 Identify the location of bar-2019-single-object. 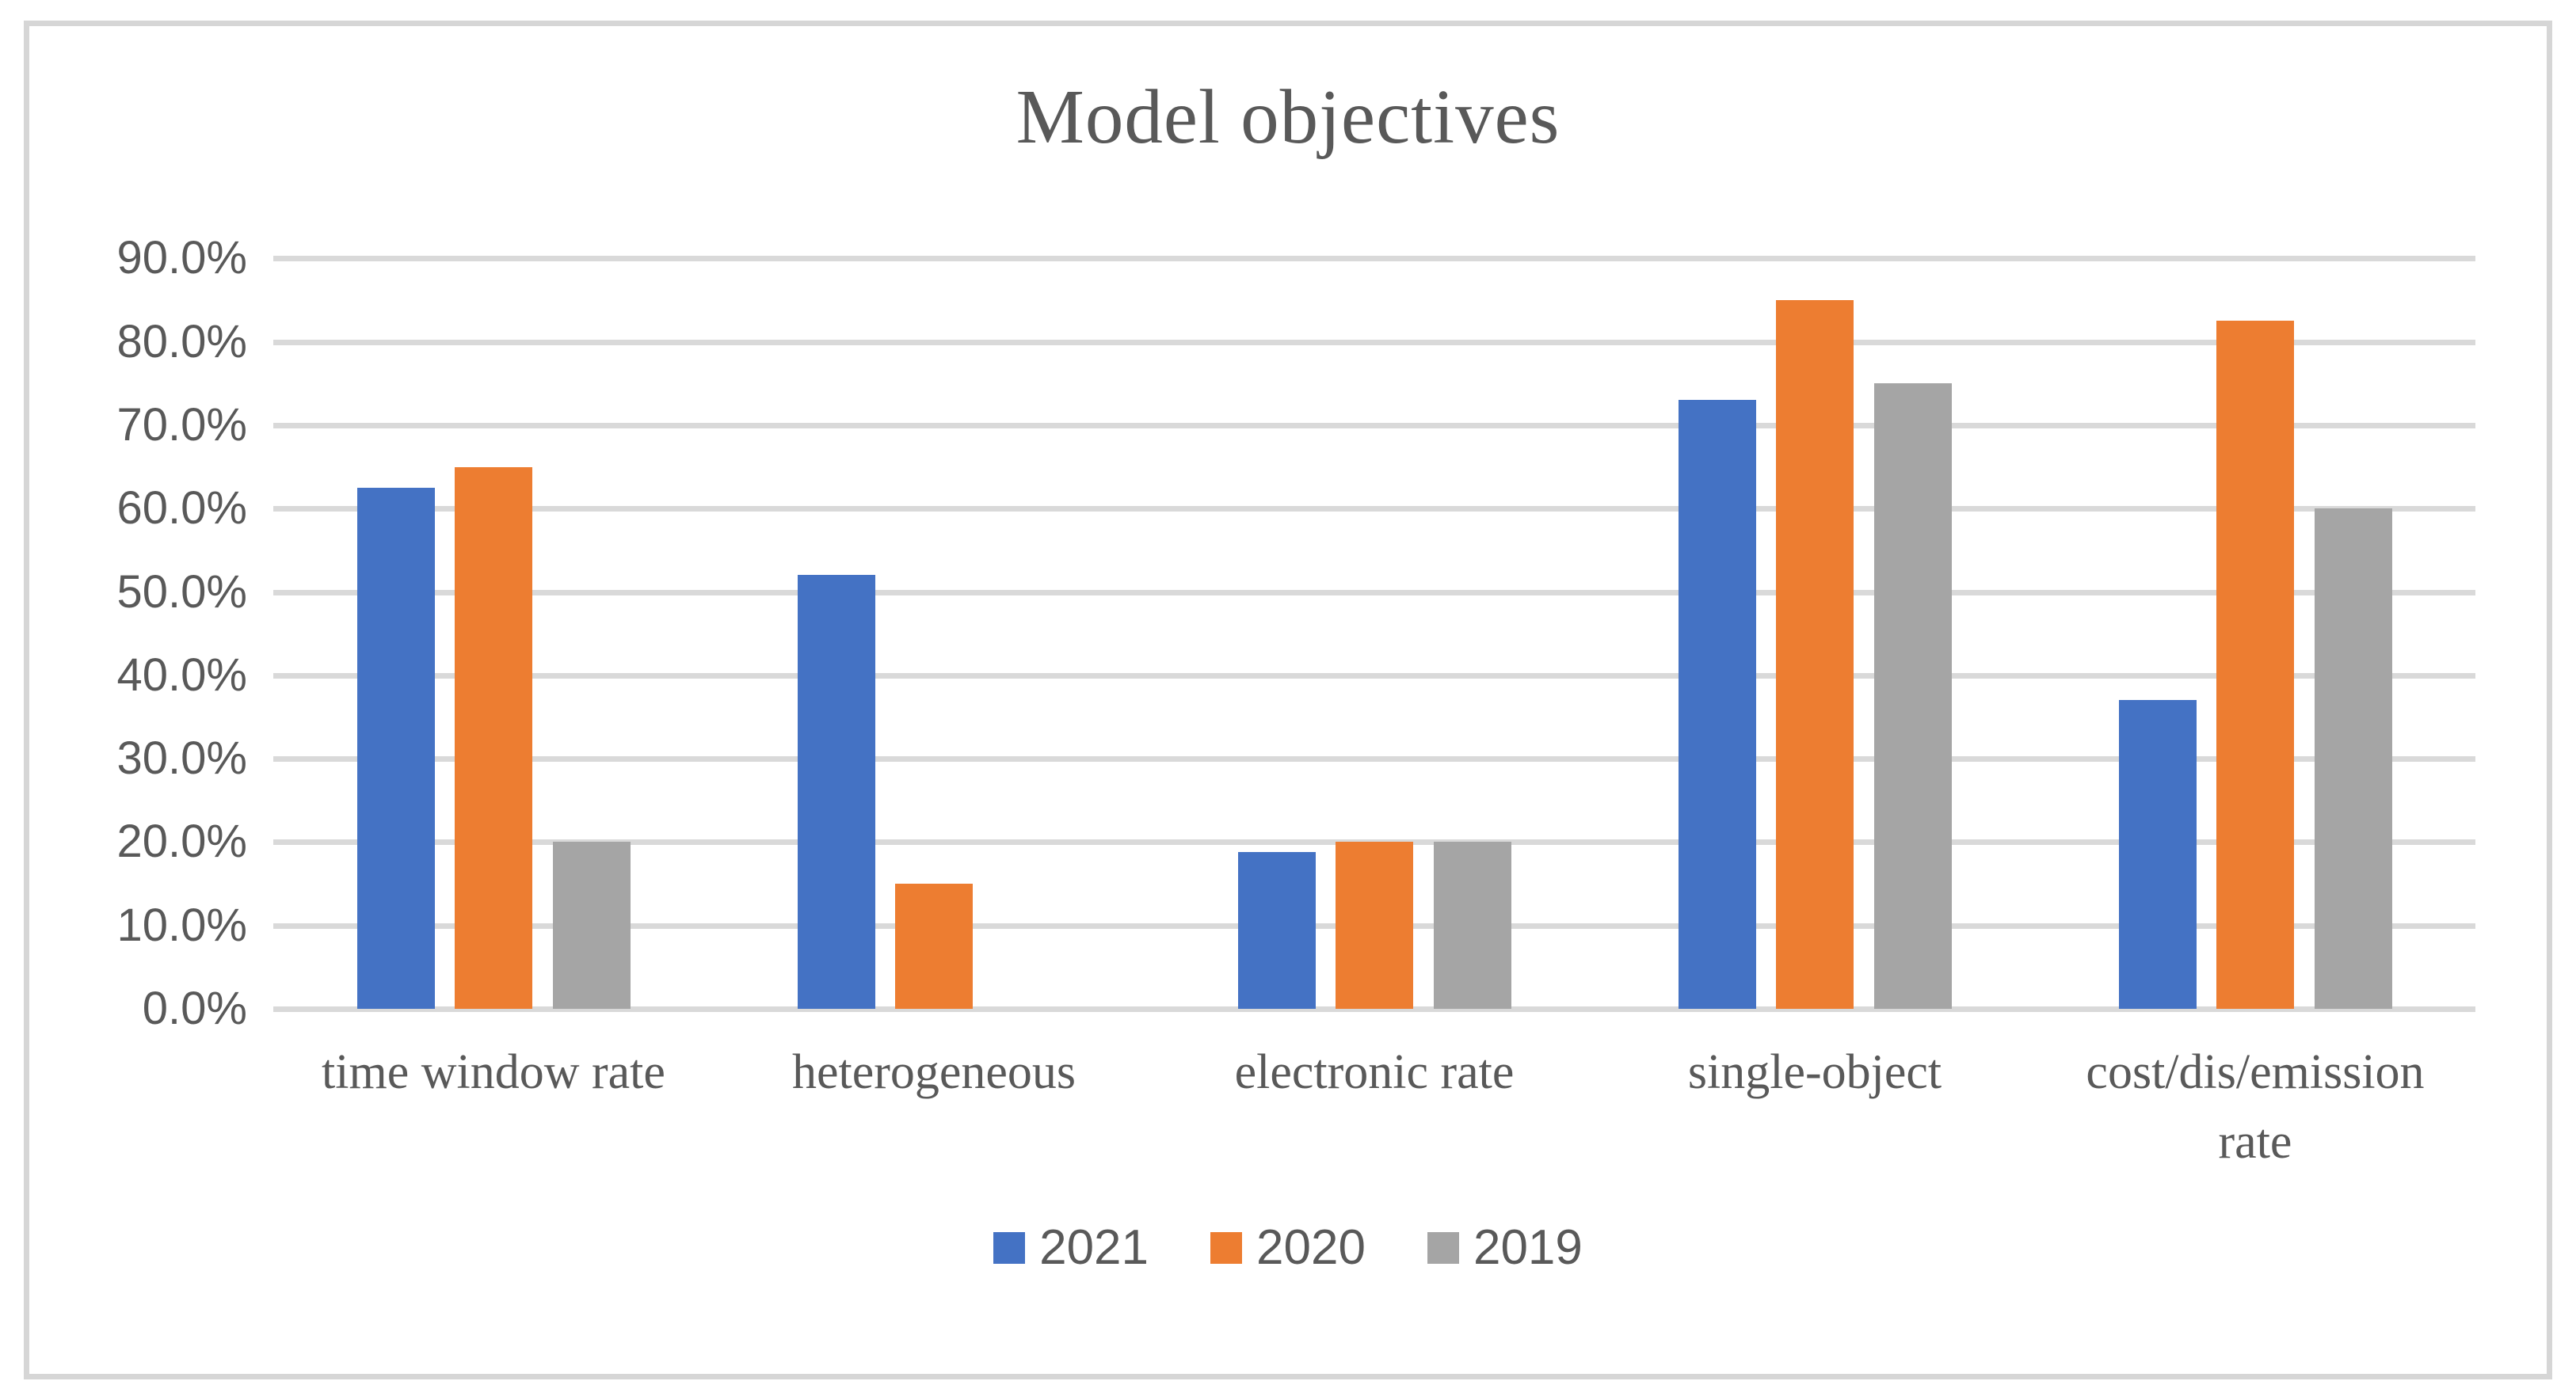
(1912, 696).